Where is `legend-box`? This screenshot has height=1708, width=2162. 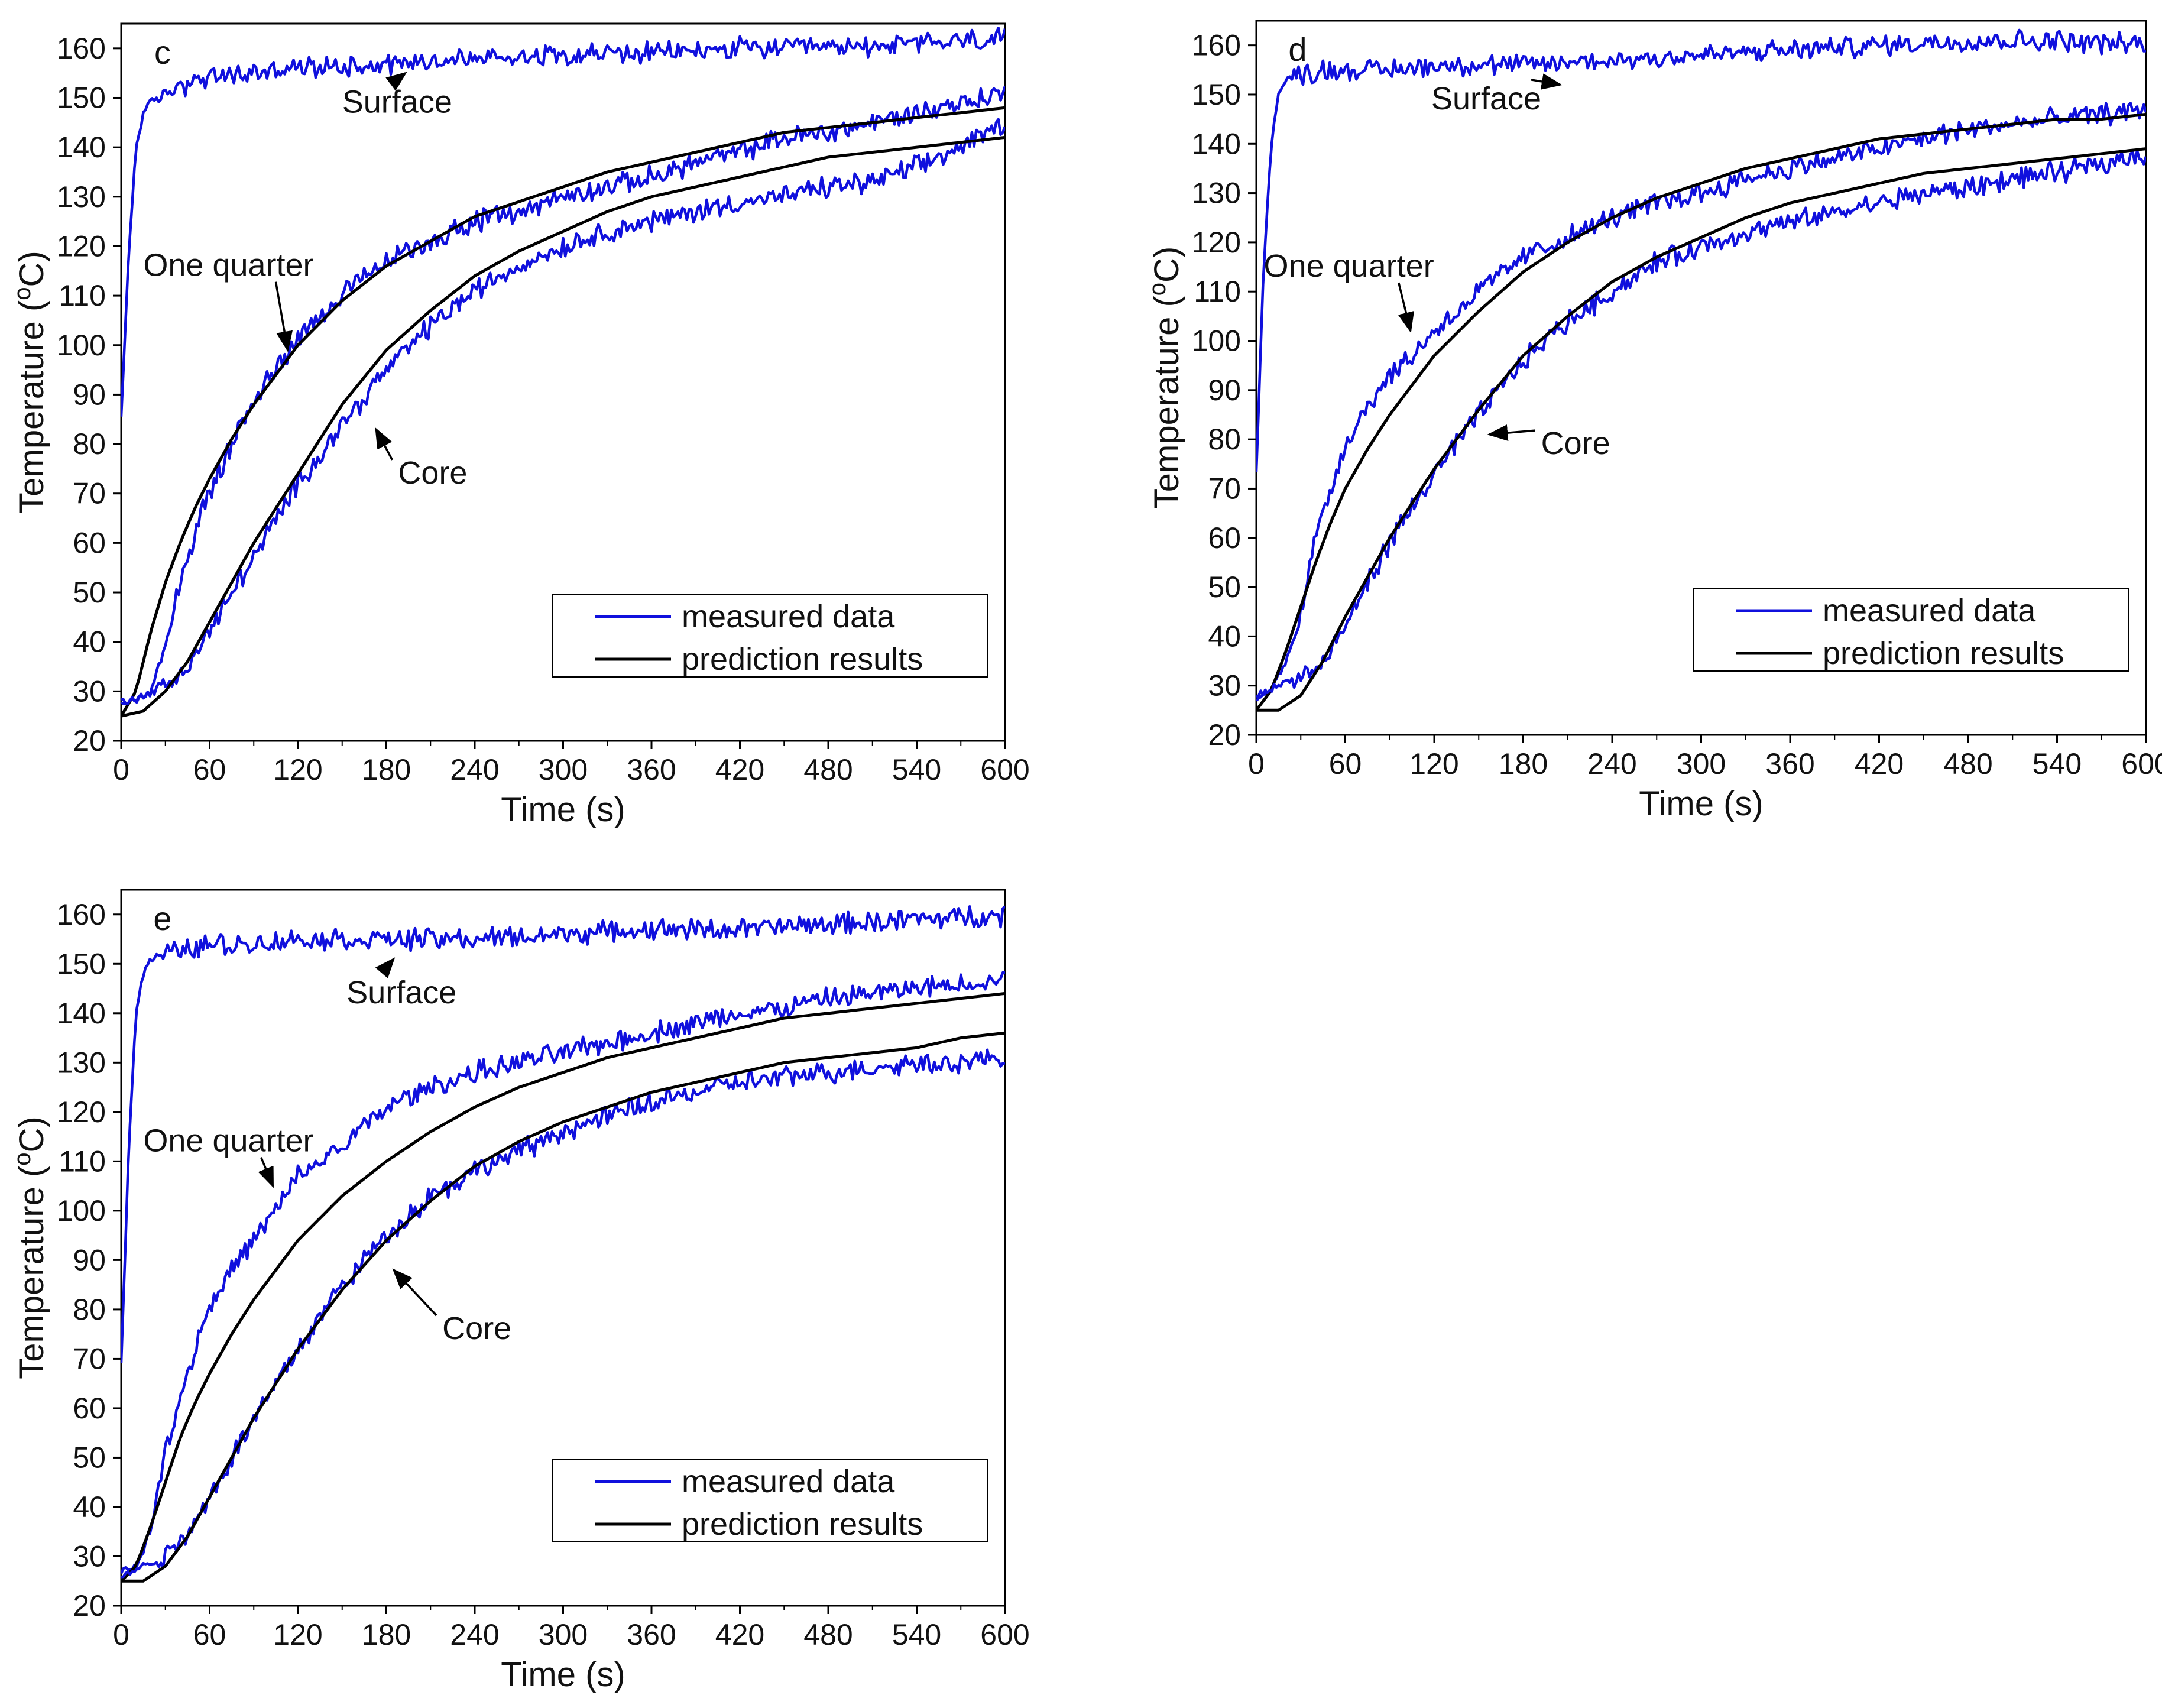
legend-box is located at coordinates (1911, 630).